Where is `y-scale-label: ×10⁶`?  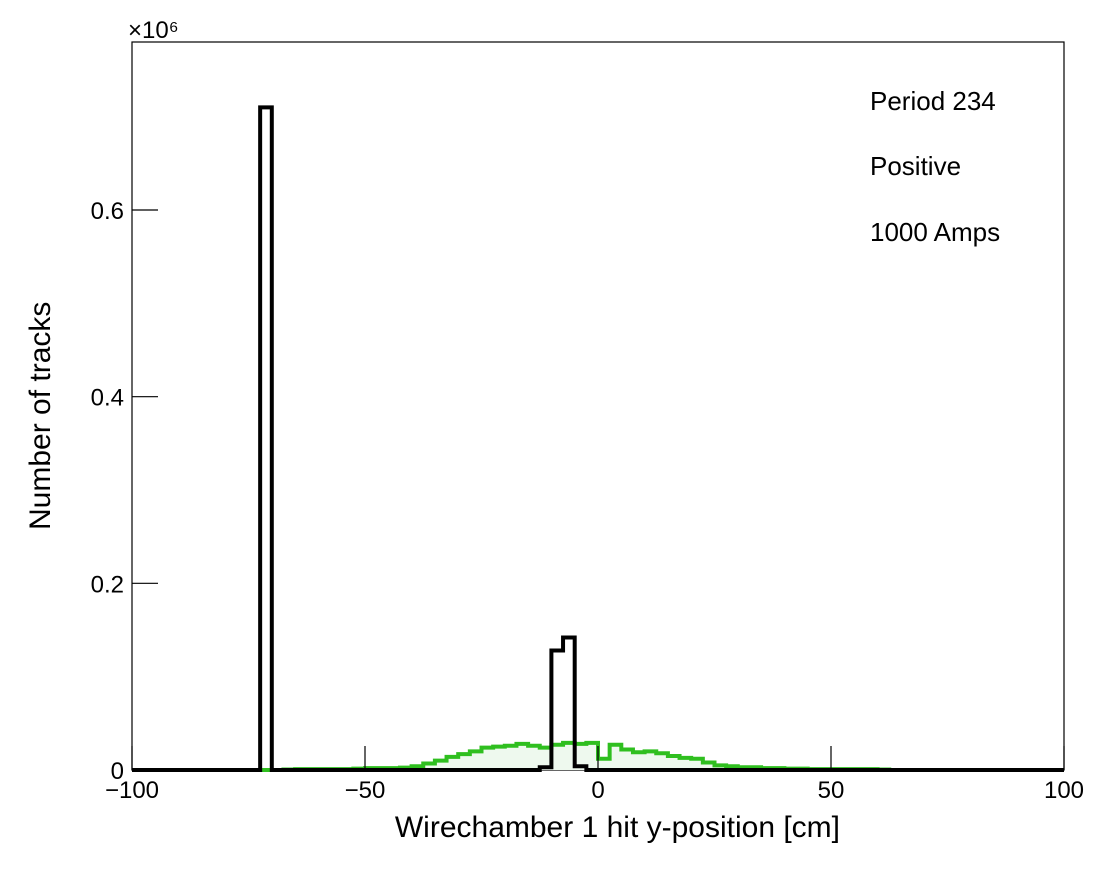
y-scale-label: ×10⁶ is located at coordinates (153, 30).